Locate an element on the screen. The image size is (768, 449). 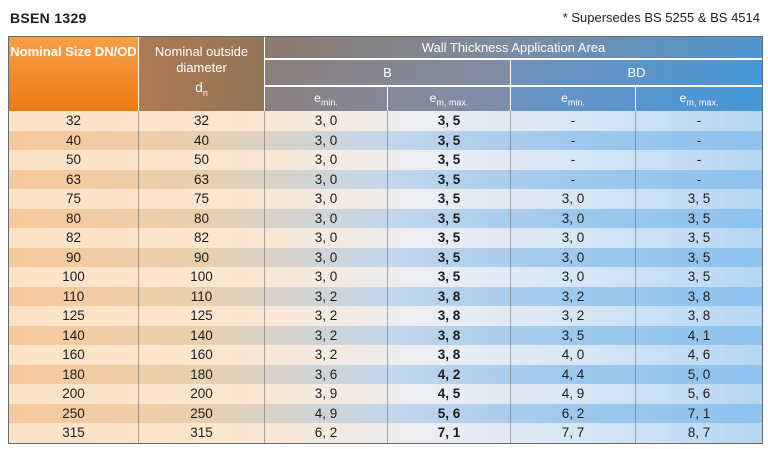
table-row: 160 160 3, 2 3, 8 4, 0 4, 6 is located at coordinates (385, 355).